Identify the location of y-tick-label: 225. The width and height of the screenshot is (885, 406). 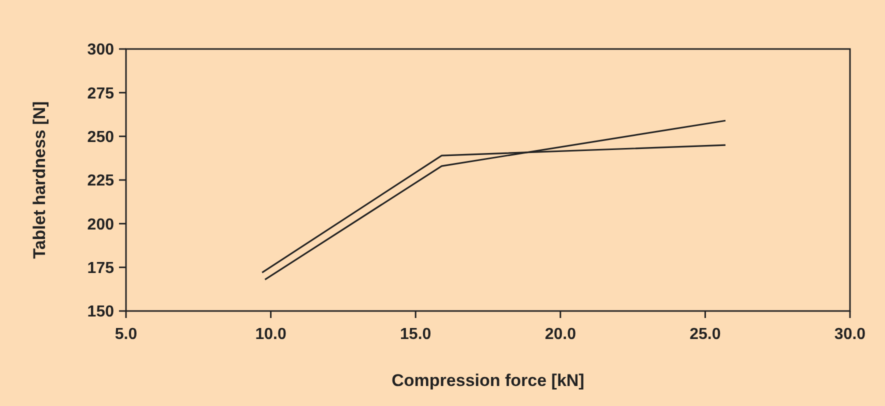
(100, 181).